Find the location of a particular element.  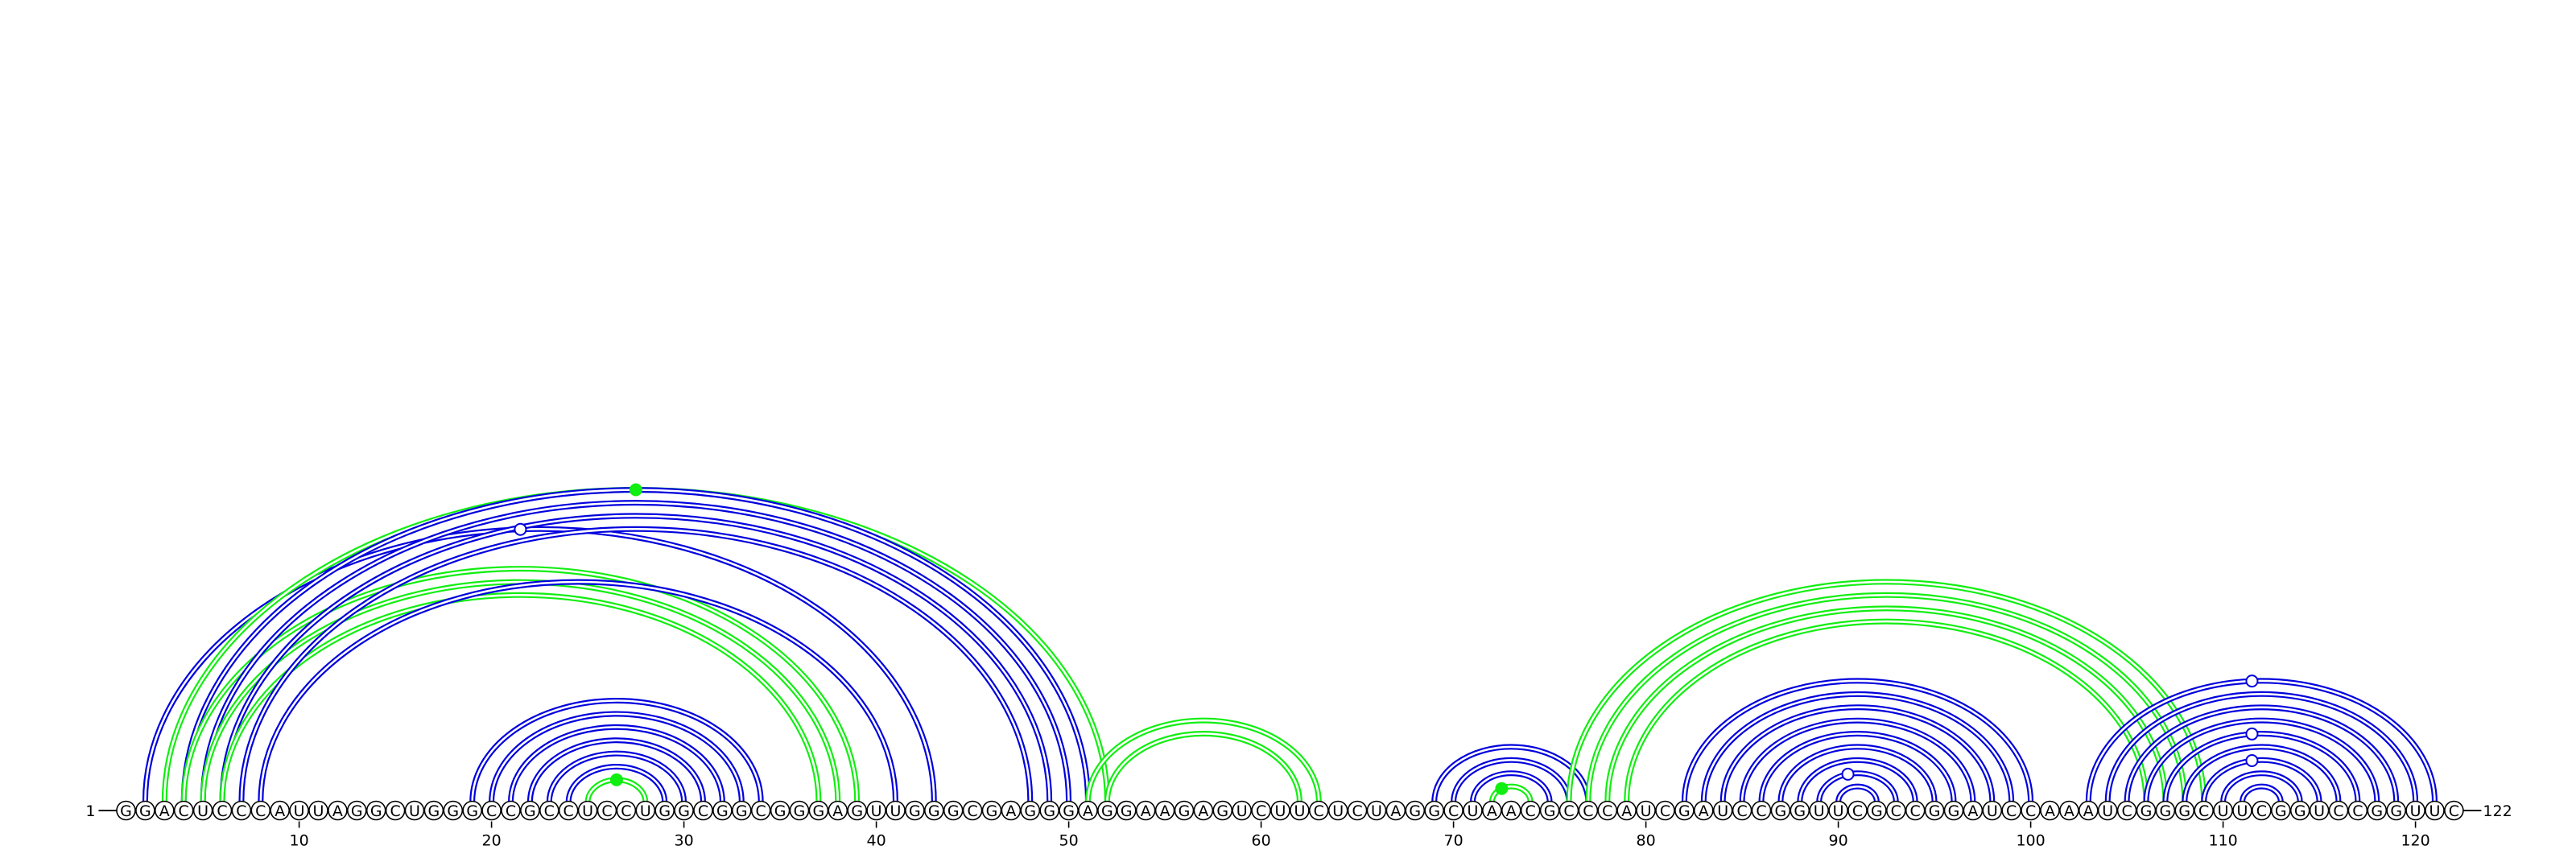

nucleotide-letter-69: G is located at coordinates (1434, 811).